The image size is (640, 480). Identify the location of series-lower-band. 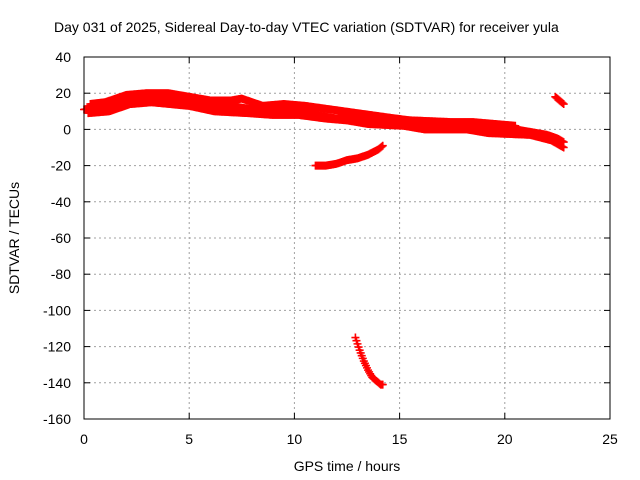
(326, 125).